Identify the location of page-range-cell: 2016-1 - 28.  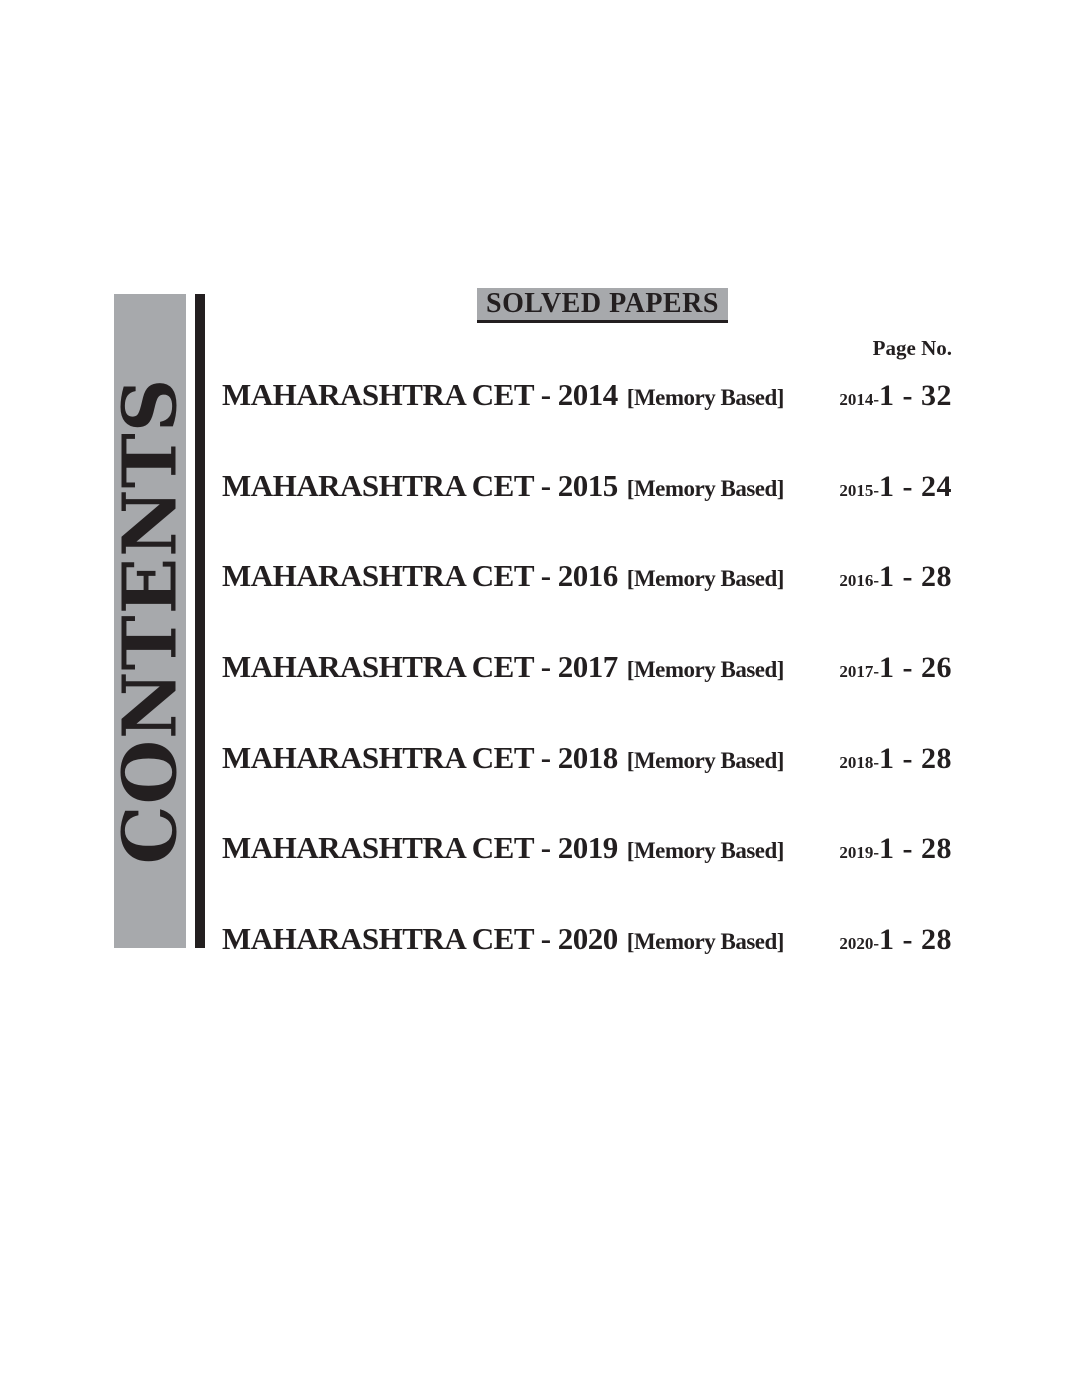
(895, 577).